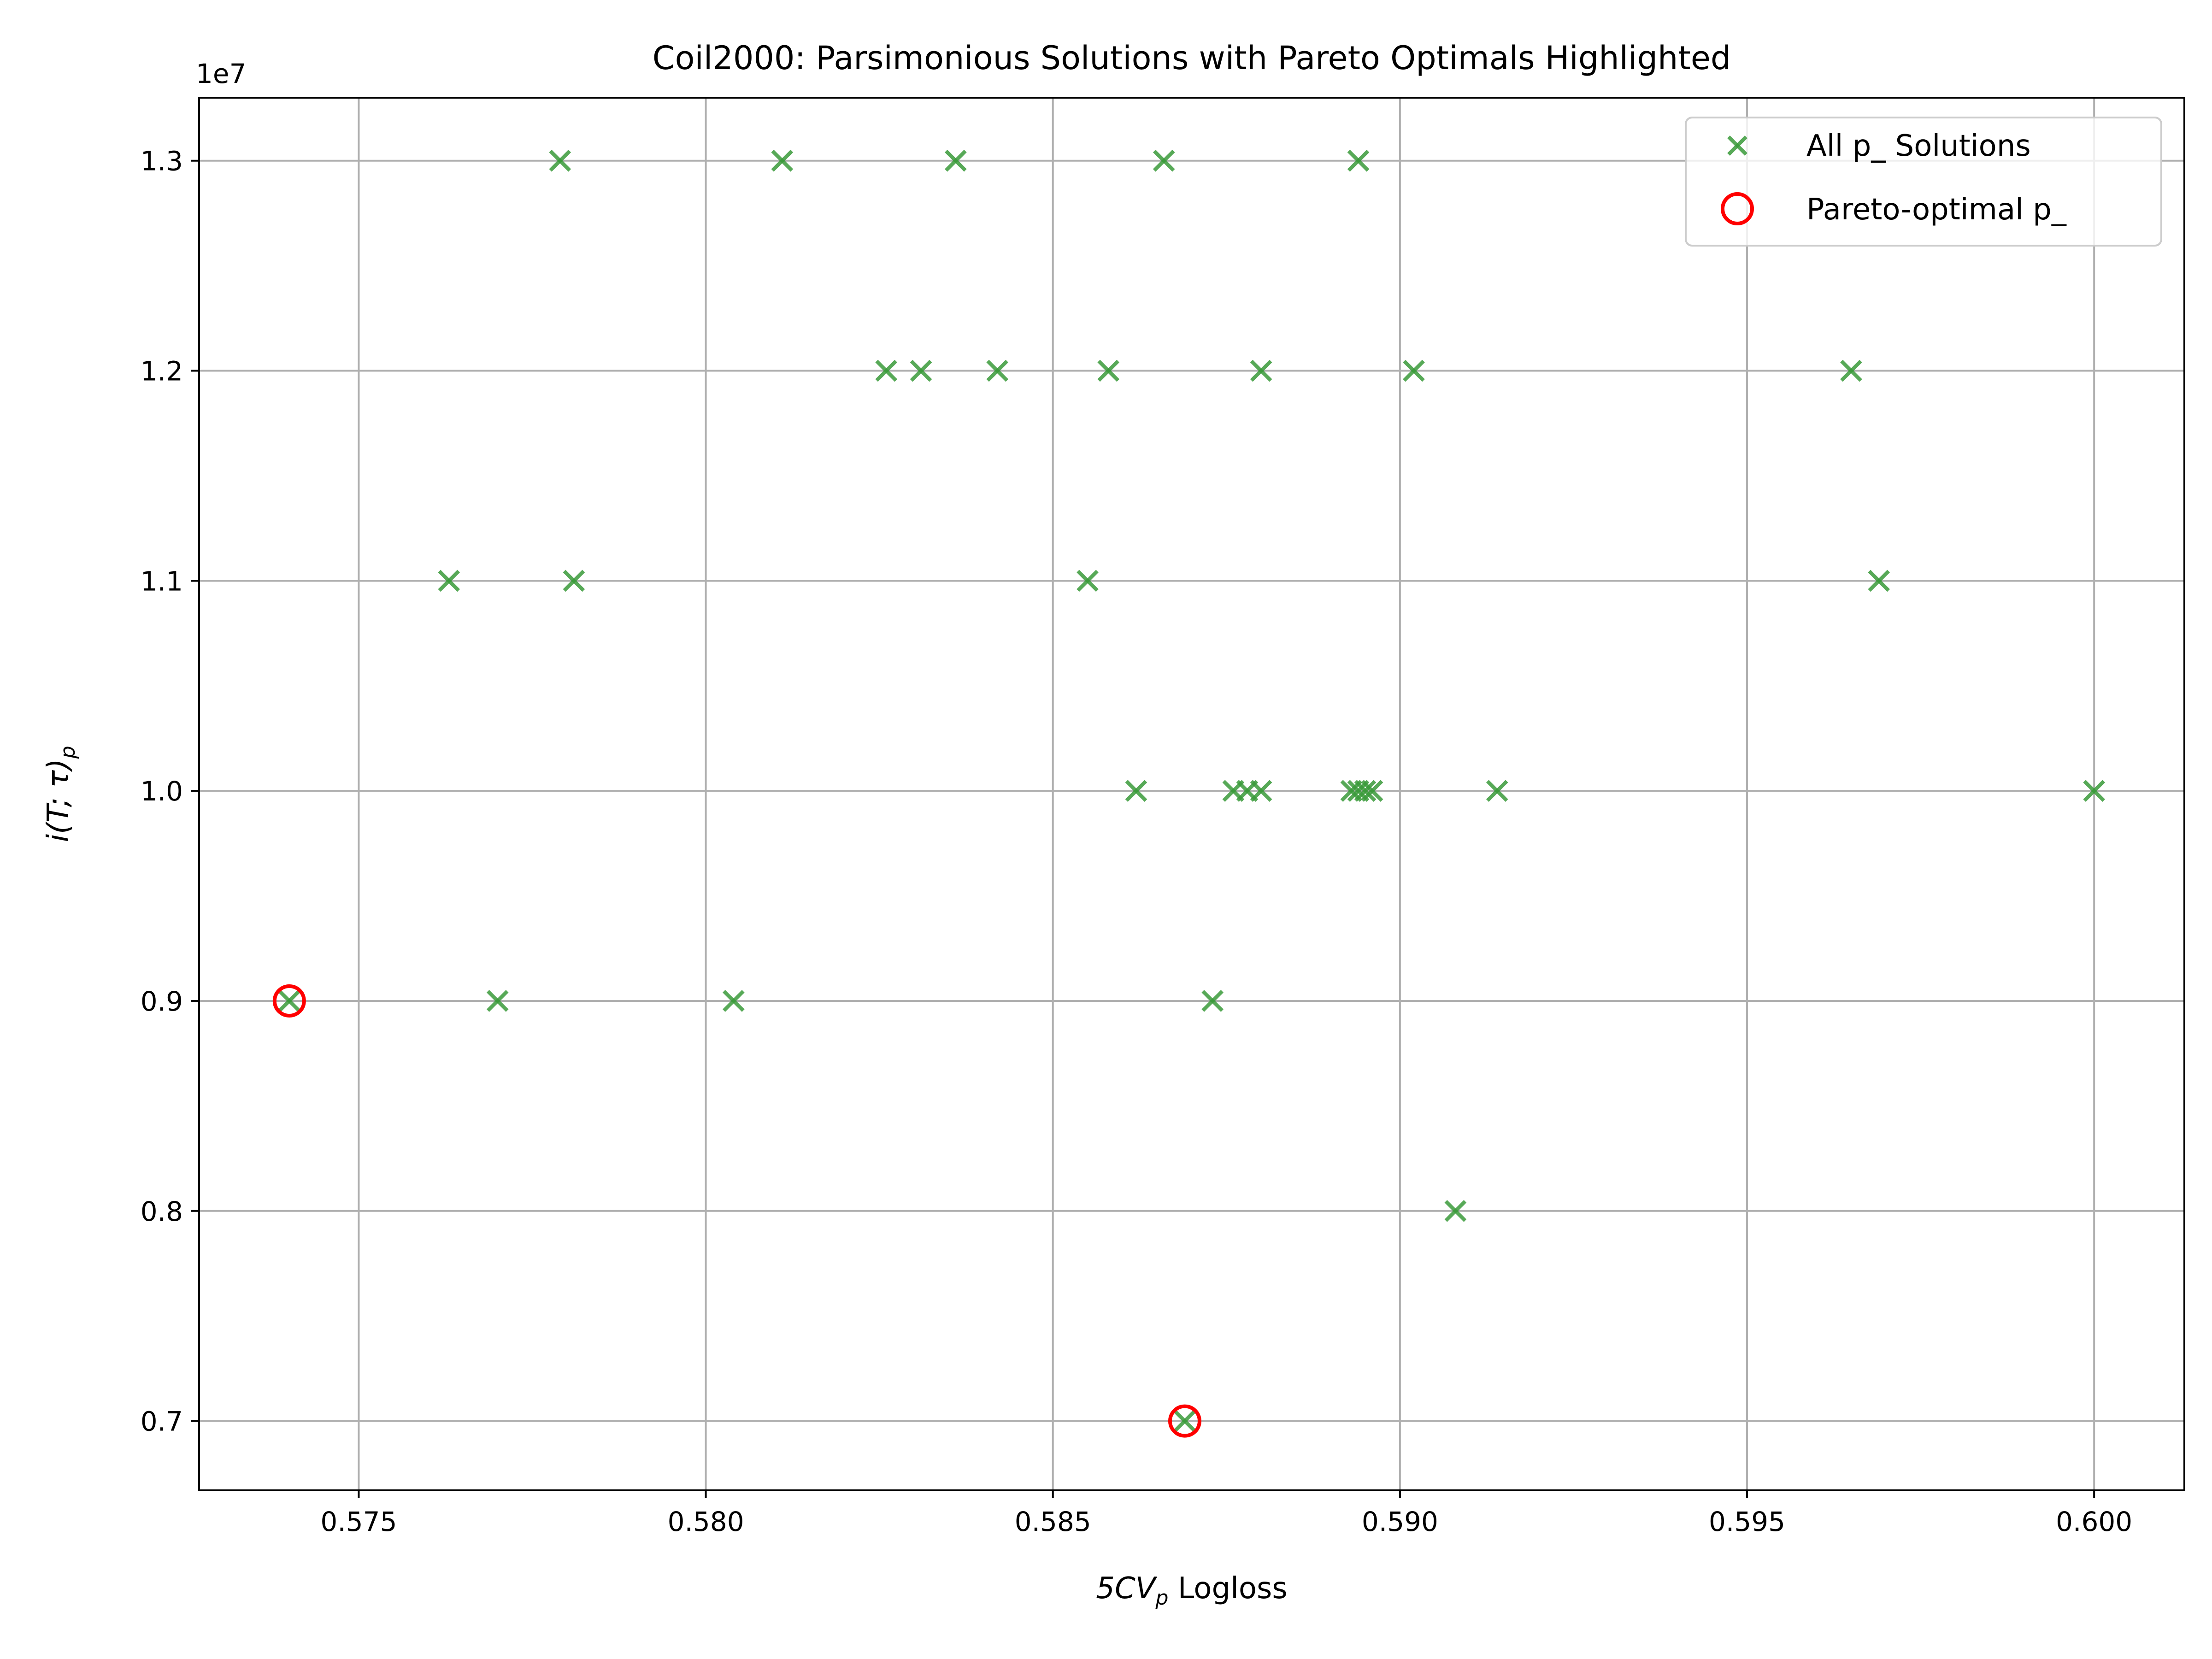 This screenshot has width=2212, height=1659. I want to click on y-tick-label: 1.1, so click(162, 581).